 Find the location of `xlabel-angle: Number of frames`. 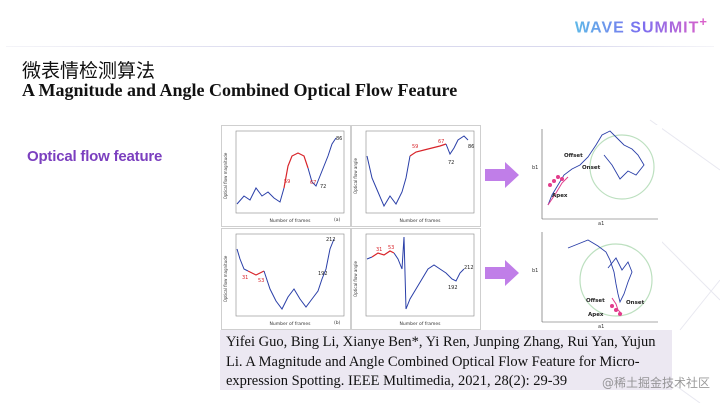

xlabel-angle: Number of frames is located at coordinates (421, 221).